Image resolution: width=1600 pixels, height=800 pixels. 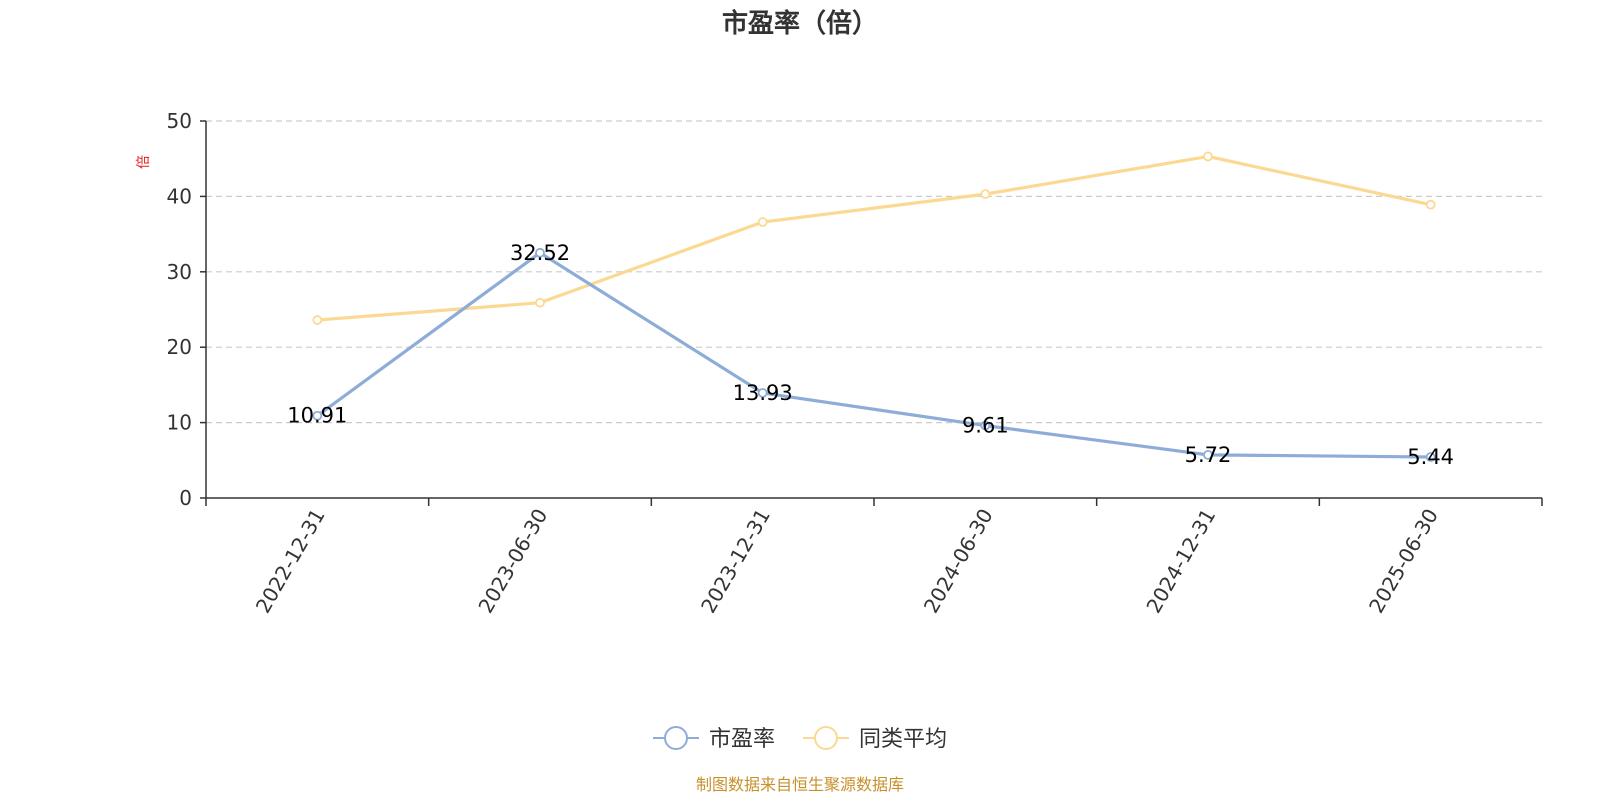 What do you see at coordinates (958, 561) in the screenshot?
I see `x-tick-label: 2024-06-30` at bounding box center [958, 561].